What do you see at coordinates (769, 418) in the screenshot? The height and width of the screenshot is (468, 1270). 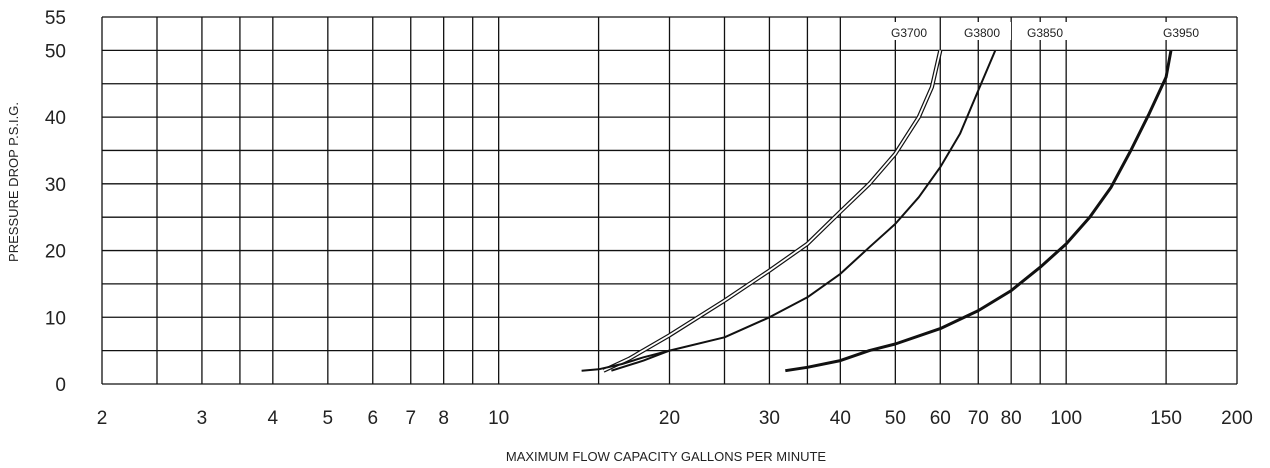 I see `x-tick-label: 30` at bounding box center [769, 418].